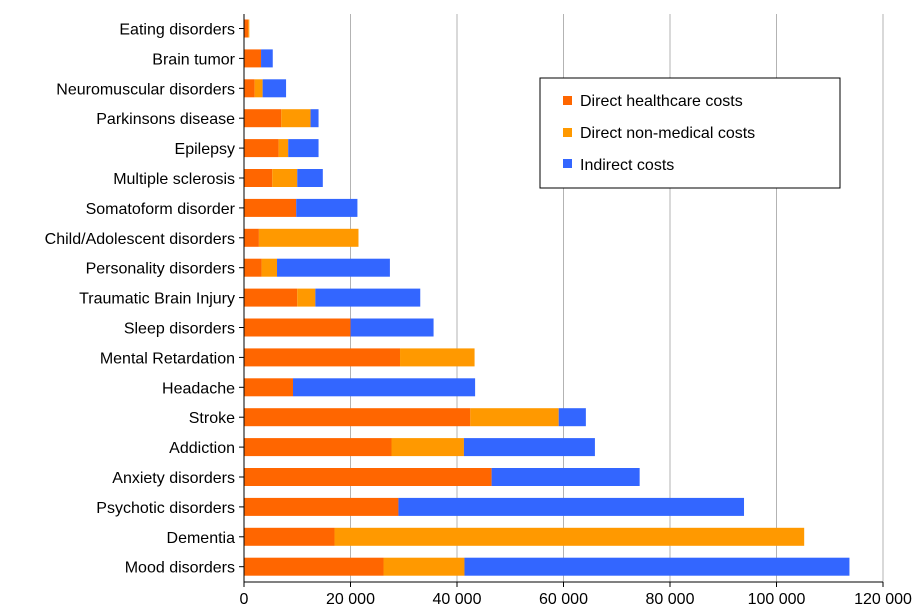  I want to click on category-label-8: Personality disorders, so click(160, 269).